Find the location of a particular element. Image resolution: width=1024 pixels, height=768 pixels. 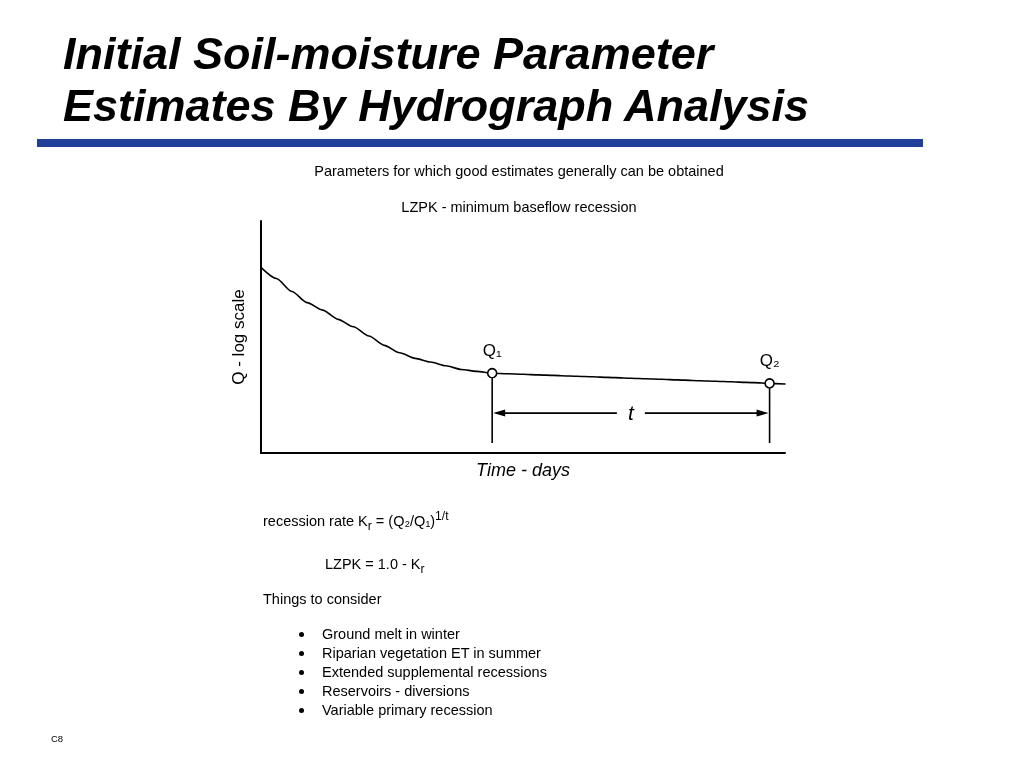

text: Extended supplemental recessions is located at coordinates (434, 672).